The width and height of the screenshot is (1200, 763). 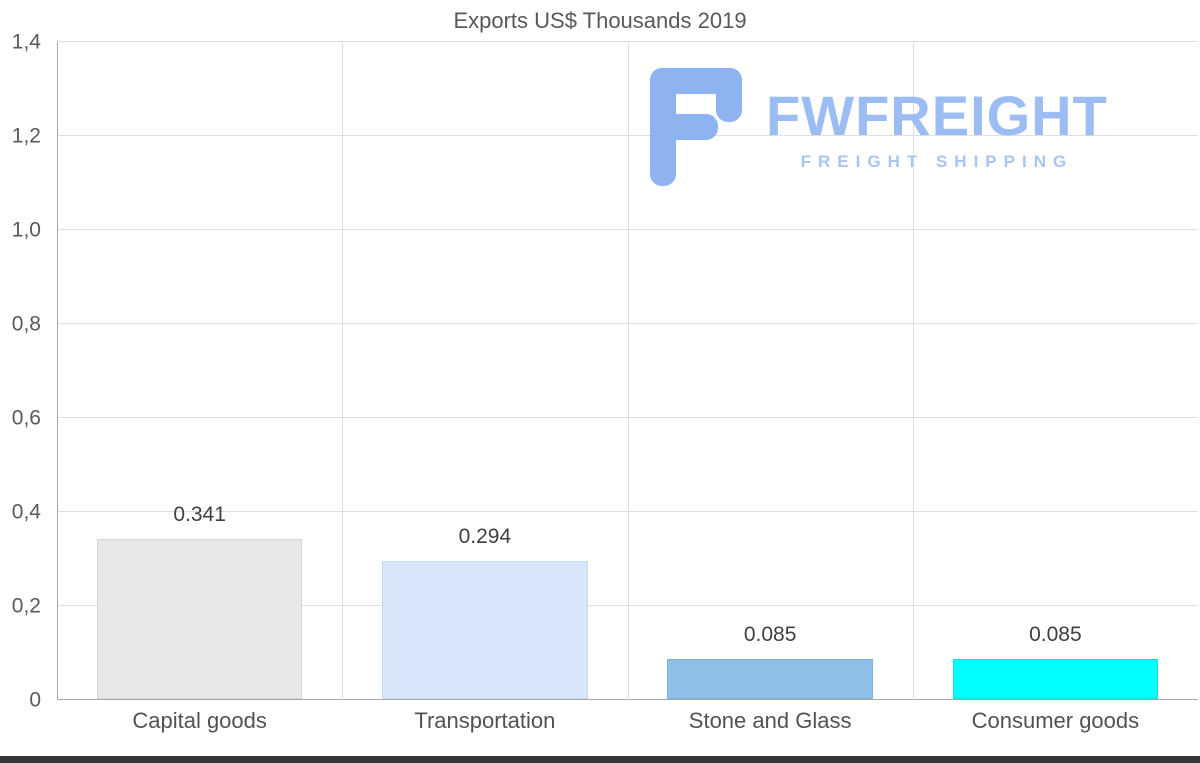 I want to click on watermark-text: FWFREIGHT FREIGHT SHIPPING, so click(x=937, y=120).